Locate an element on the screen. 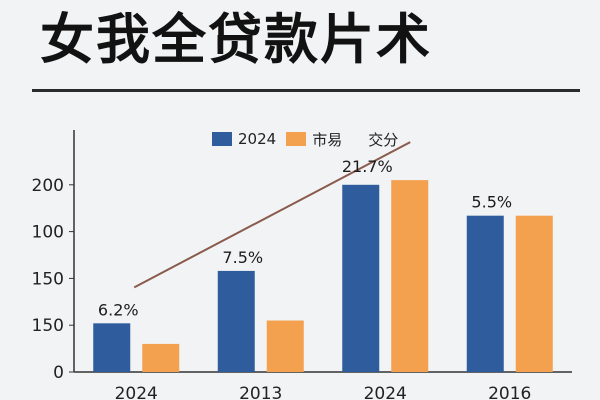 This screenshot has width=600, height=400. title-divider is located at coordinates (306, 90).